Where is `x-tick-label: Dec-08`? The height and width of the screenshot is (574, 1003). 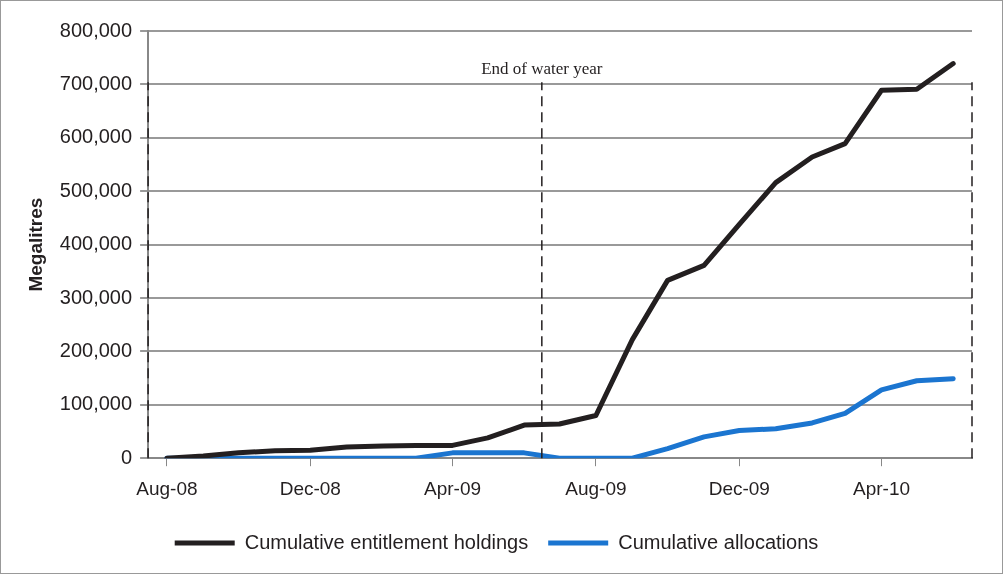 x-tick-label: Dec-08 is located at coordinates (310, 488).